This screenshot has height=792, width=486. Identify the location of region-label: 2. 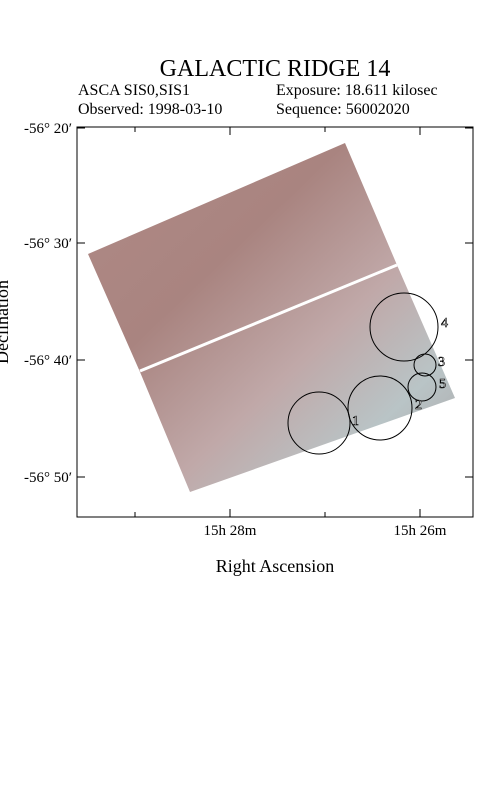
(418, 405).